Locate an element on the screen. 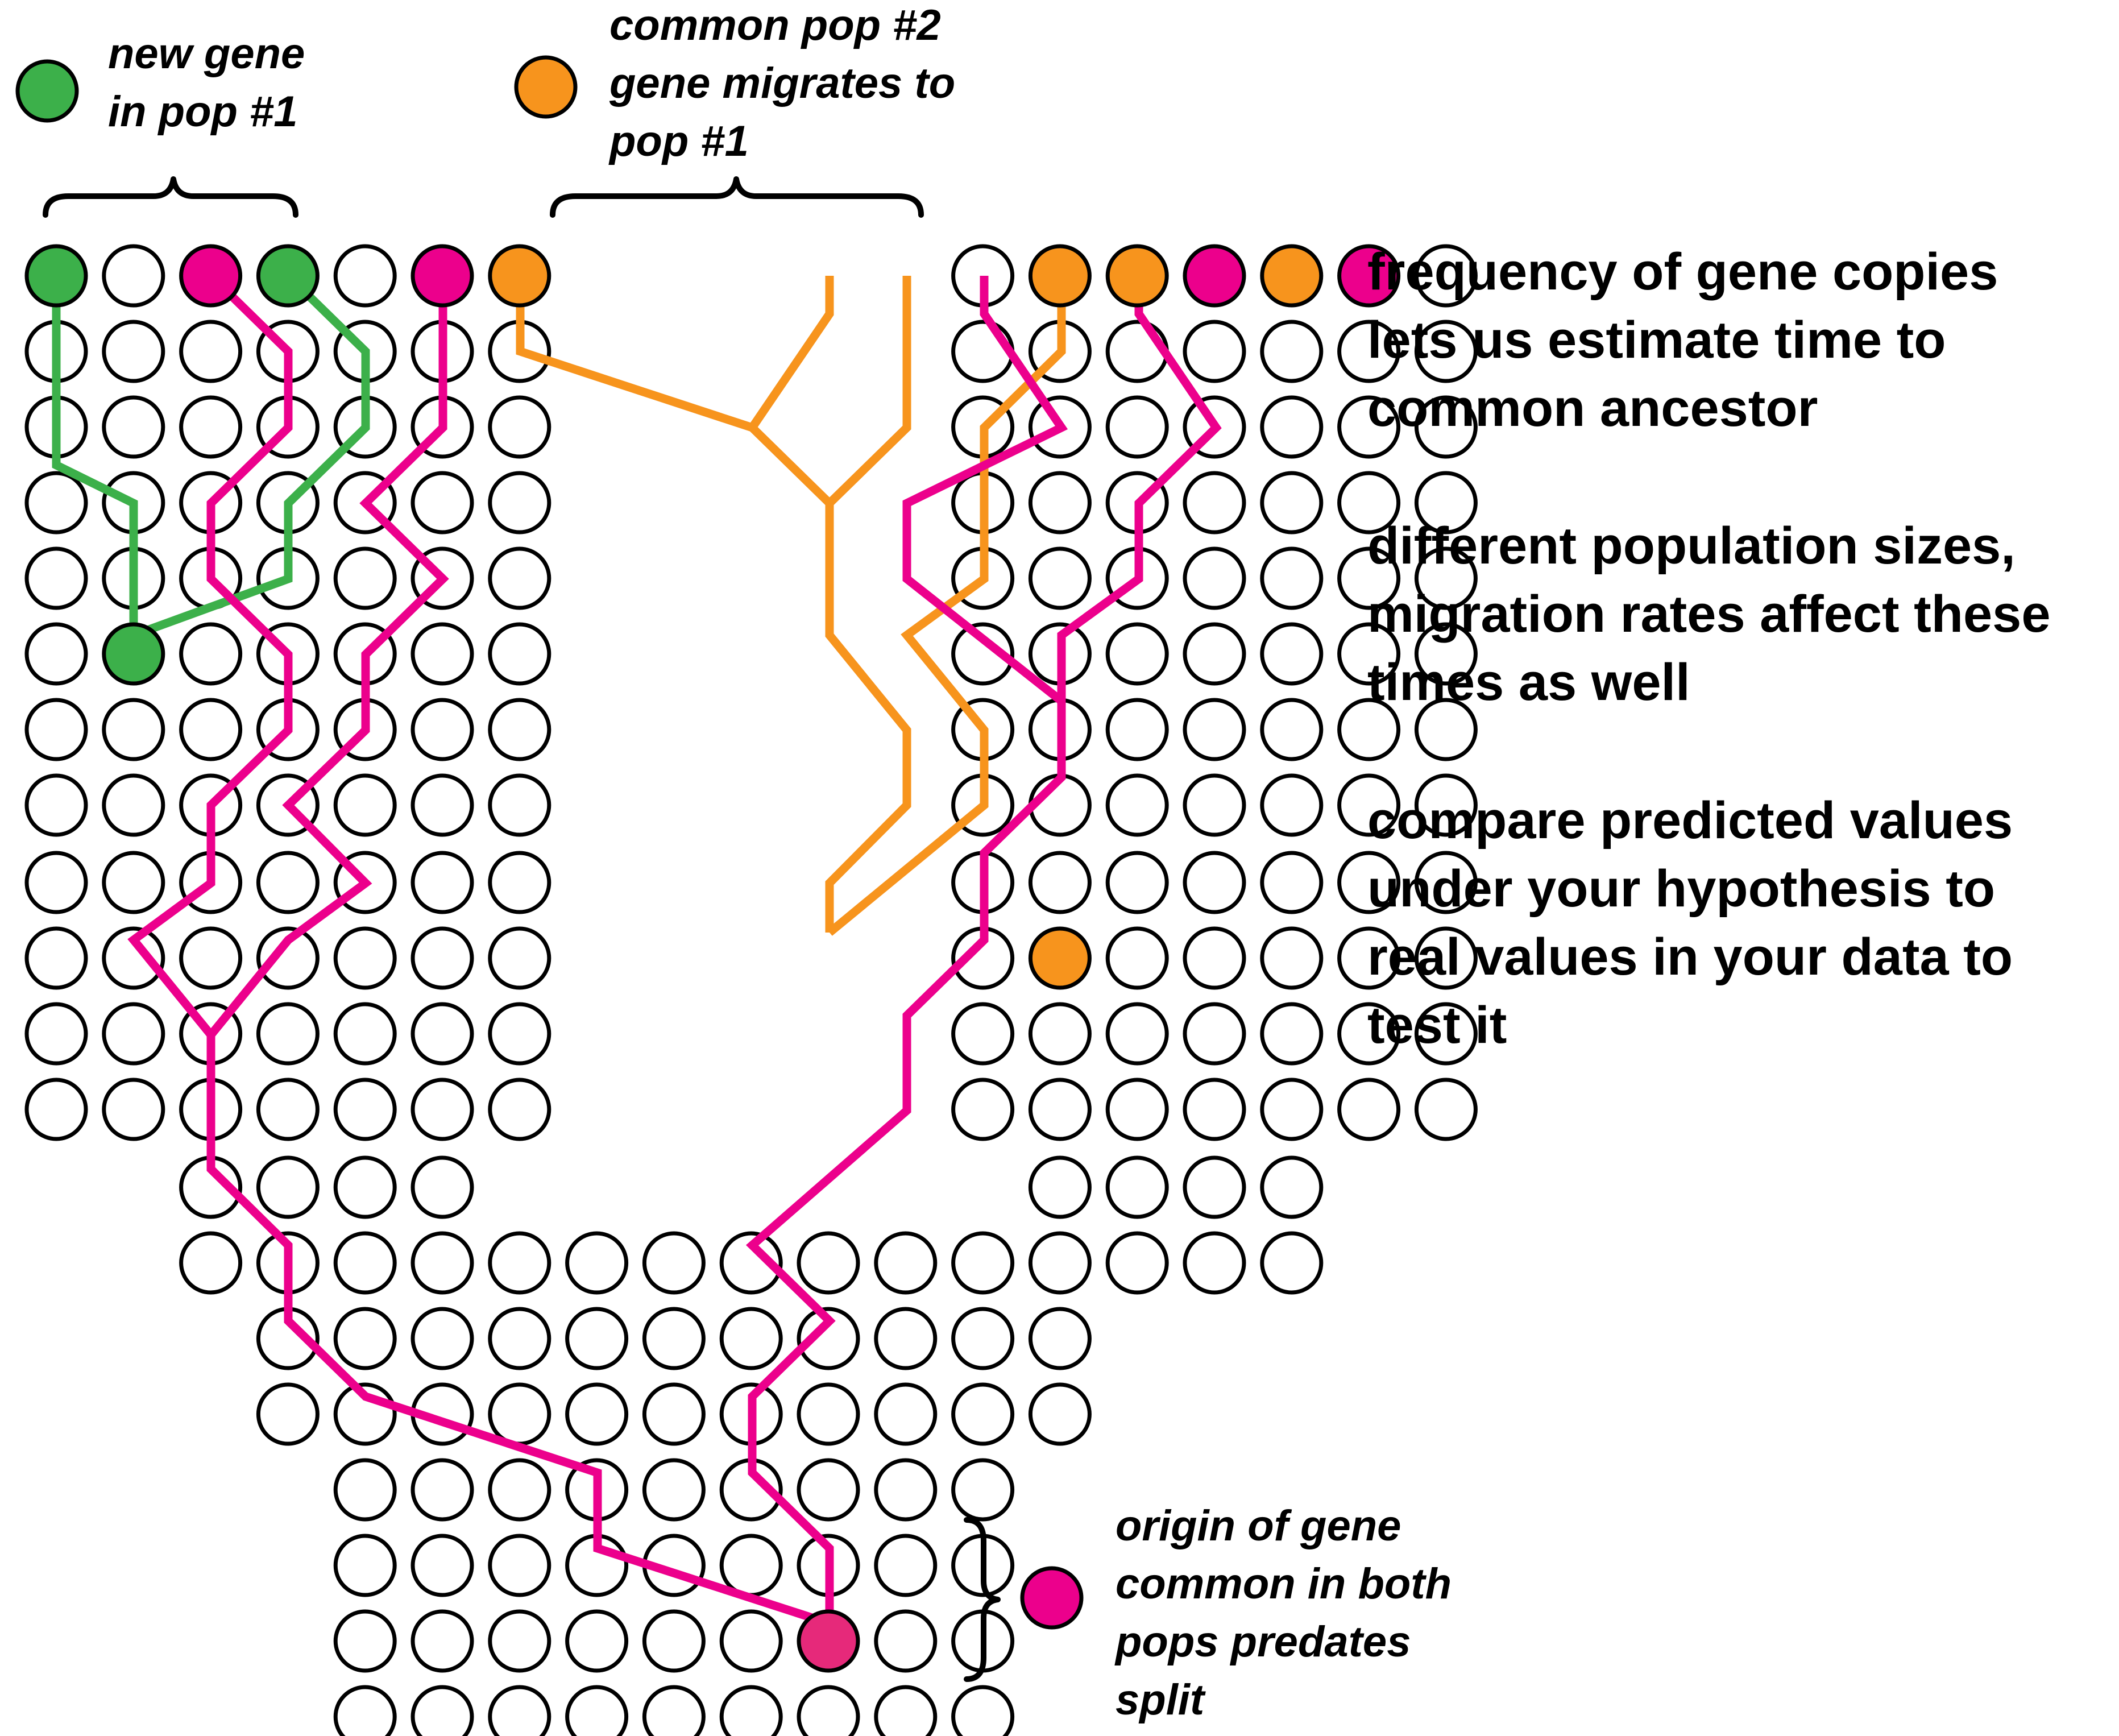  orange-gene-circle is located at coordinates (1060, 958).